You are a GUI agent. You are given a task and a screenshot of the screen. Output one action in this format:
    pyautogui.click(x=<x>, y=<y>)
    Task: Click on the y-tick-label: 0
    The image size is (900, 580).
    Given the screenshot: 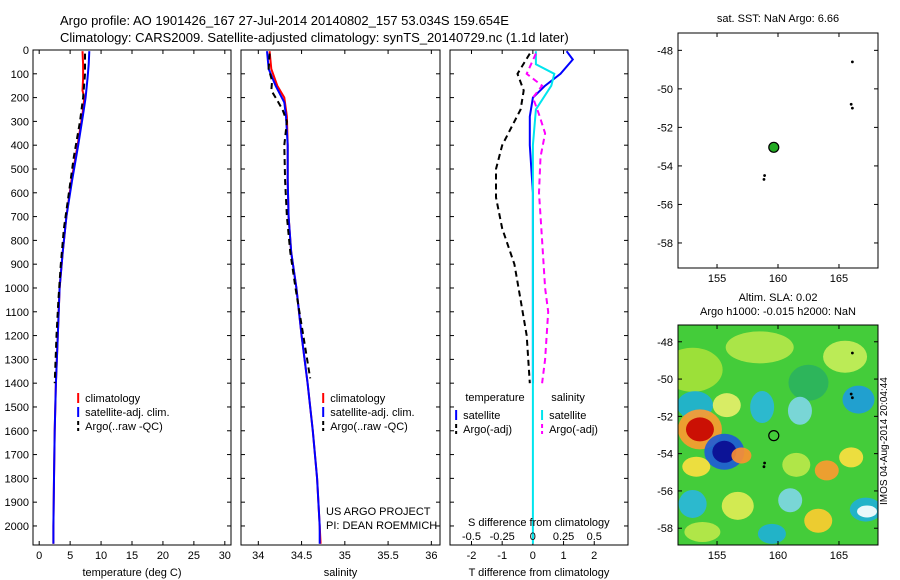 What is the action you would take?
    pyautogui.click(x=26, y=51)
    